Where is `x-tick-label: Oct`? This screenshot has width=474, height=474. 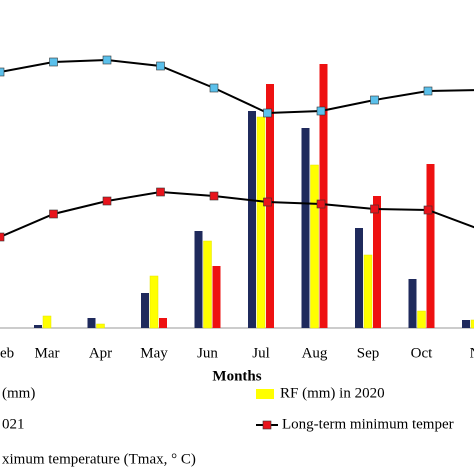 x-tick-label: Oct is located at coordinates (422, 353).